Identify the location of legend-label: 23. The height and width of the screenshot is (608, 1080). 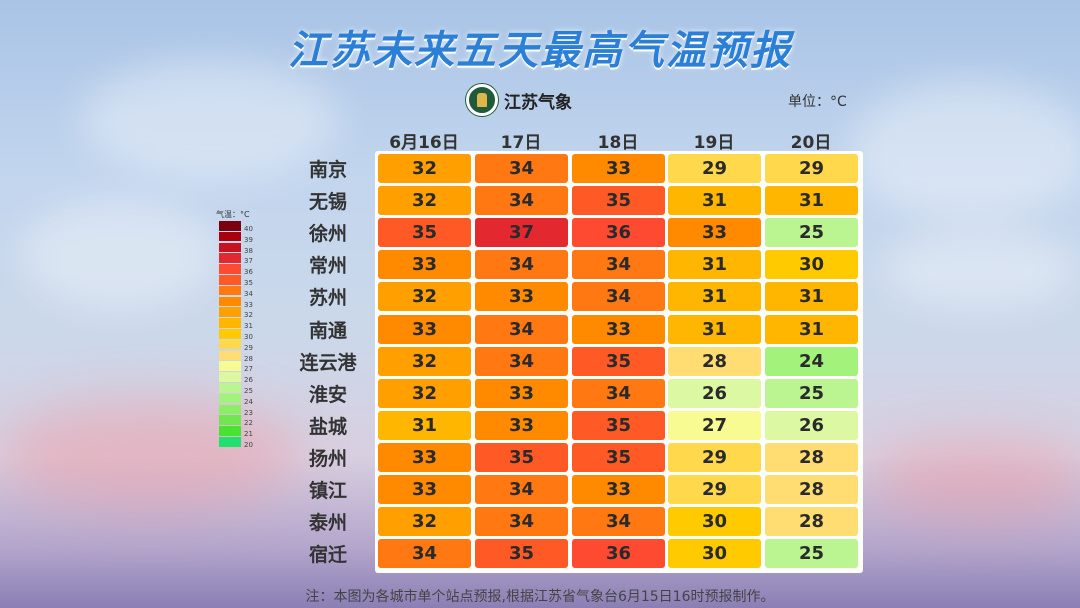
(248, 412).